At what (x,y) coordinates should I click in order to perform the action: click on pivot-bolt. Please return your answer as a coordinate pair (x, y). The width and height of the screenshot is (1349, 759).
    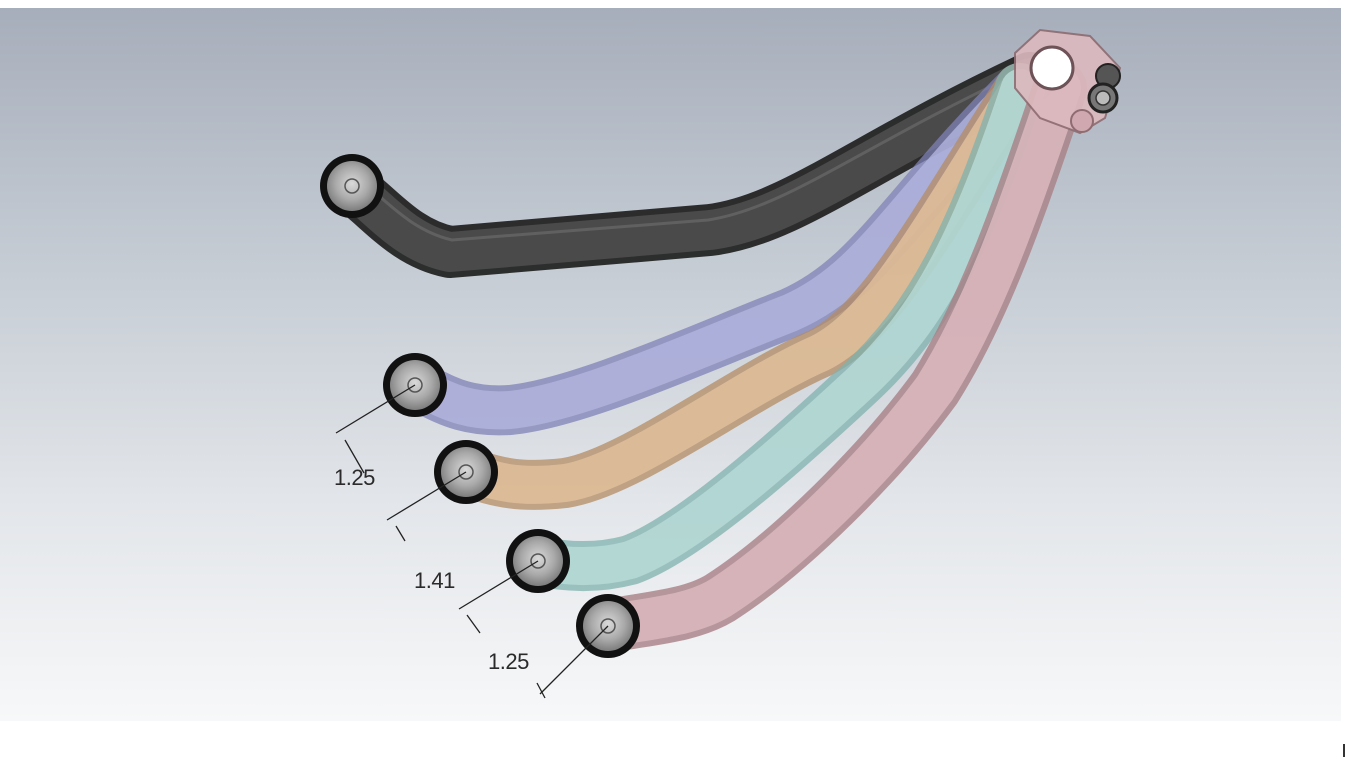
    Looking at the image, I should click on (1104, 88).